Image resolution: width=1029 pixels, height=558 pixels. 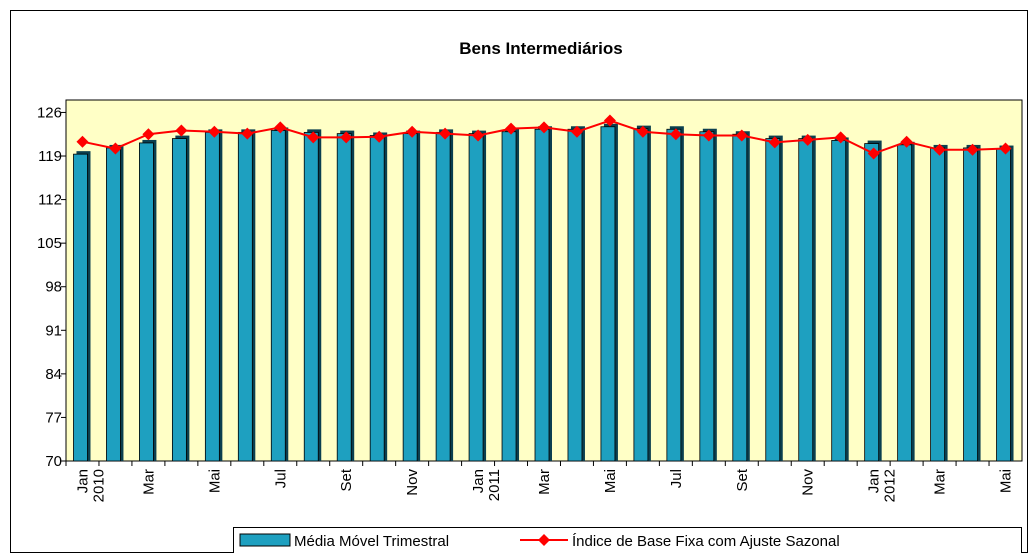 I want to click on y-tick-label: 112, so click(x=50, y=200).